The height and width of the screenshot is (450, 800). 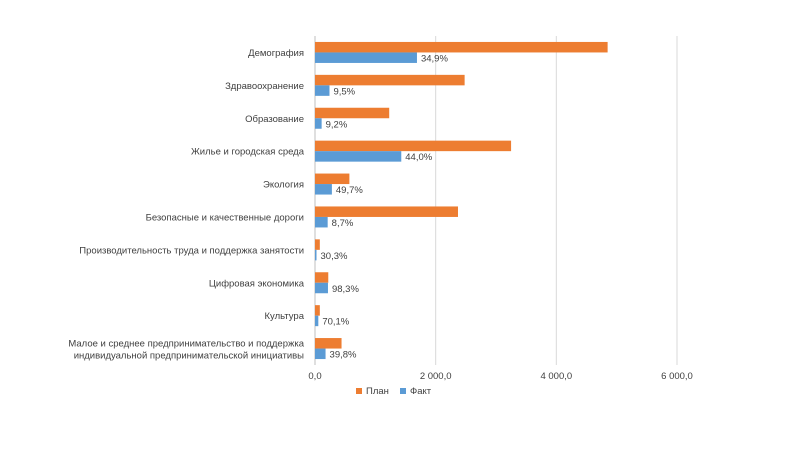 What do you see at coordinates (225, 217) in the screenshot?
I see `category-label: Безопасные и качественные дороги` at bounding box center [225, 217].